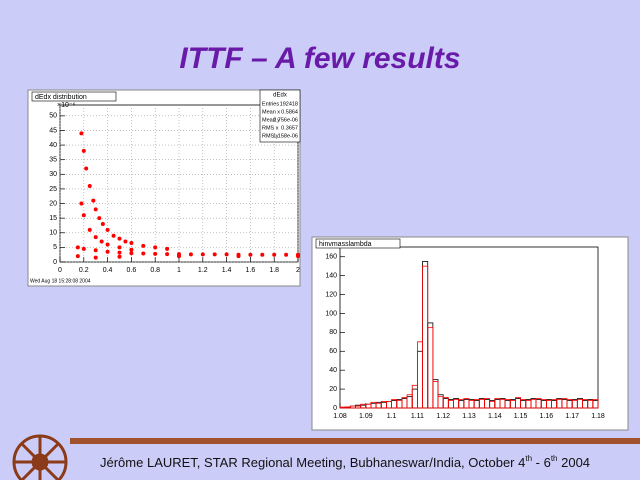 This screenshot has height=480, width=640. I want to click on y-tick-label: 45, so click(53, 130).